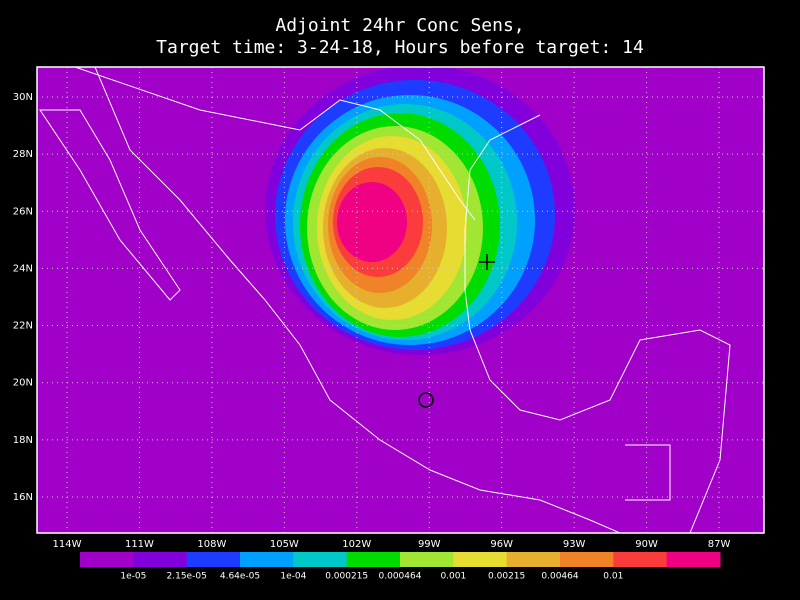  Describe the element at coordinates (67, 544) in the screenshot. I see `lon-label: 114W` at that location.